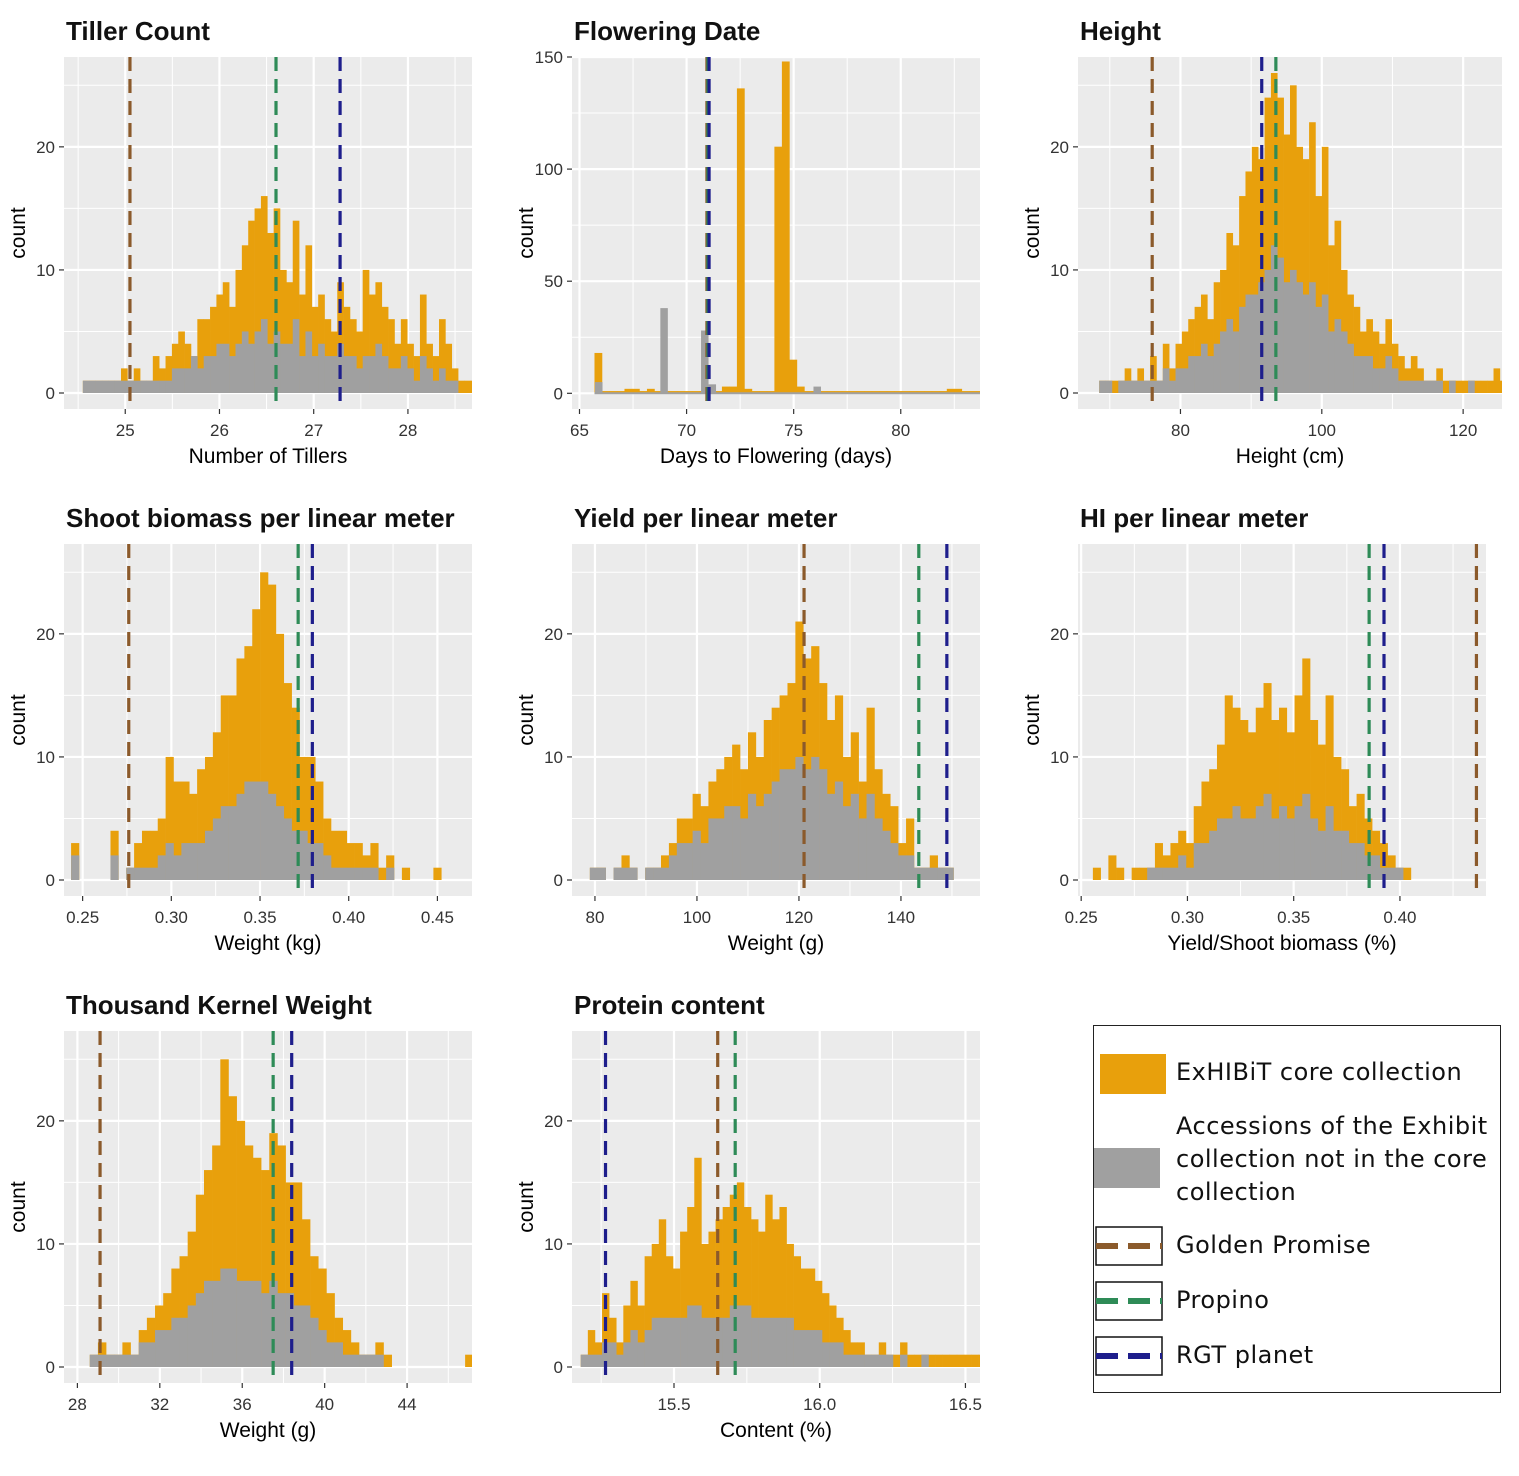 Image resolution: width=1519 pixels, height=1476 pixels. I want to click on flowering-ylabel: count, so click(526, 233).